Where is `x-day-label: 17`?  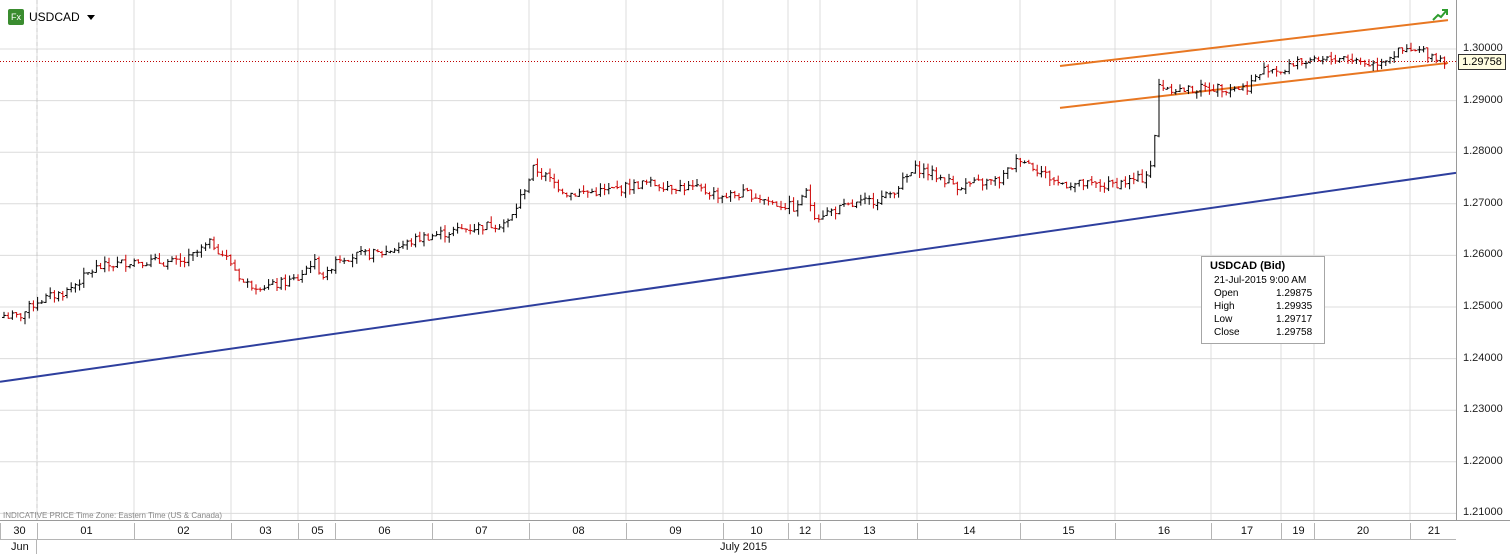 x-day-label: 17 is located at coordinates (1246, 531).